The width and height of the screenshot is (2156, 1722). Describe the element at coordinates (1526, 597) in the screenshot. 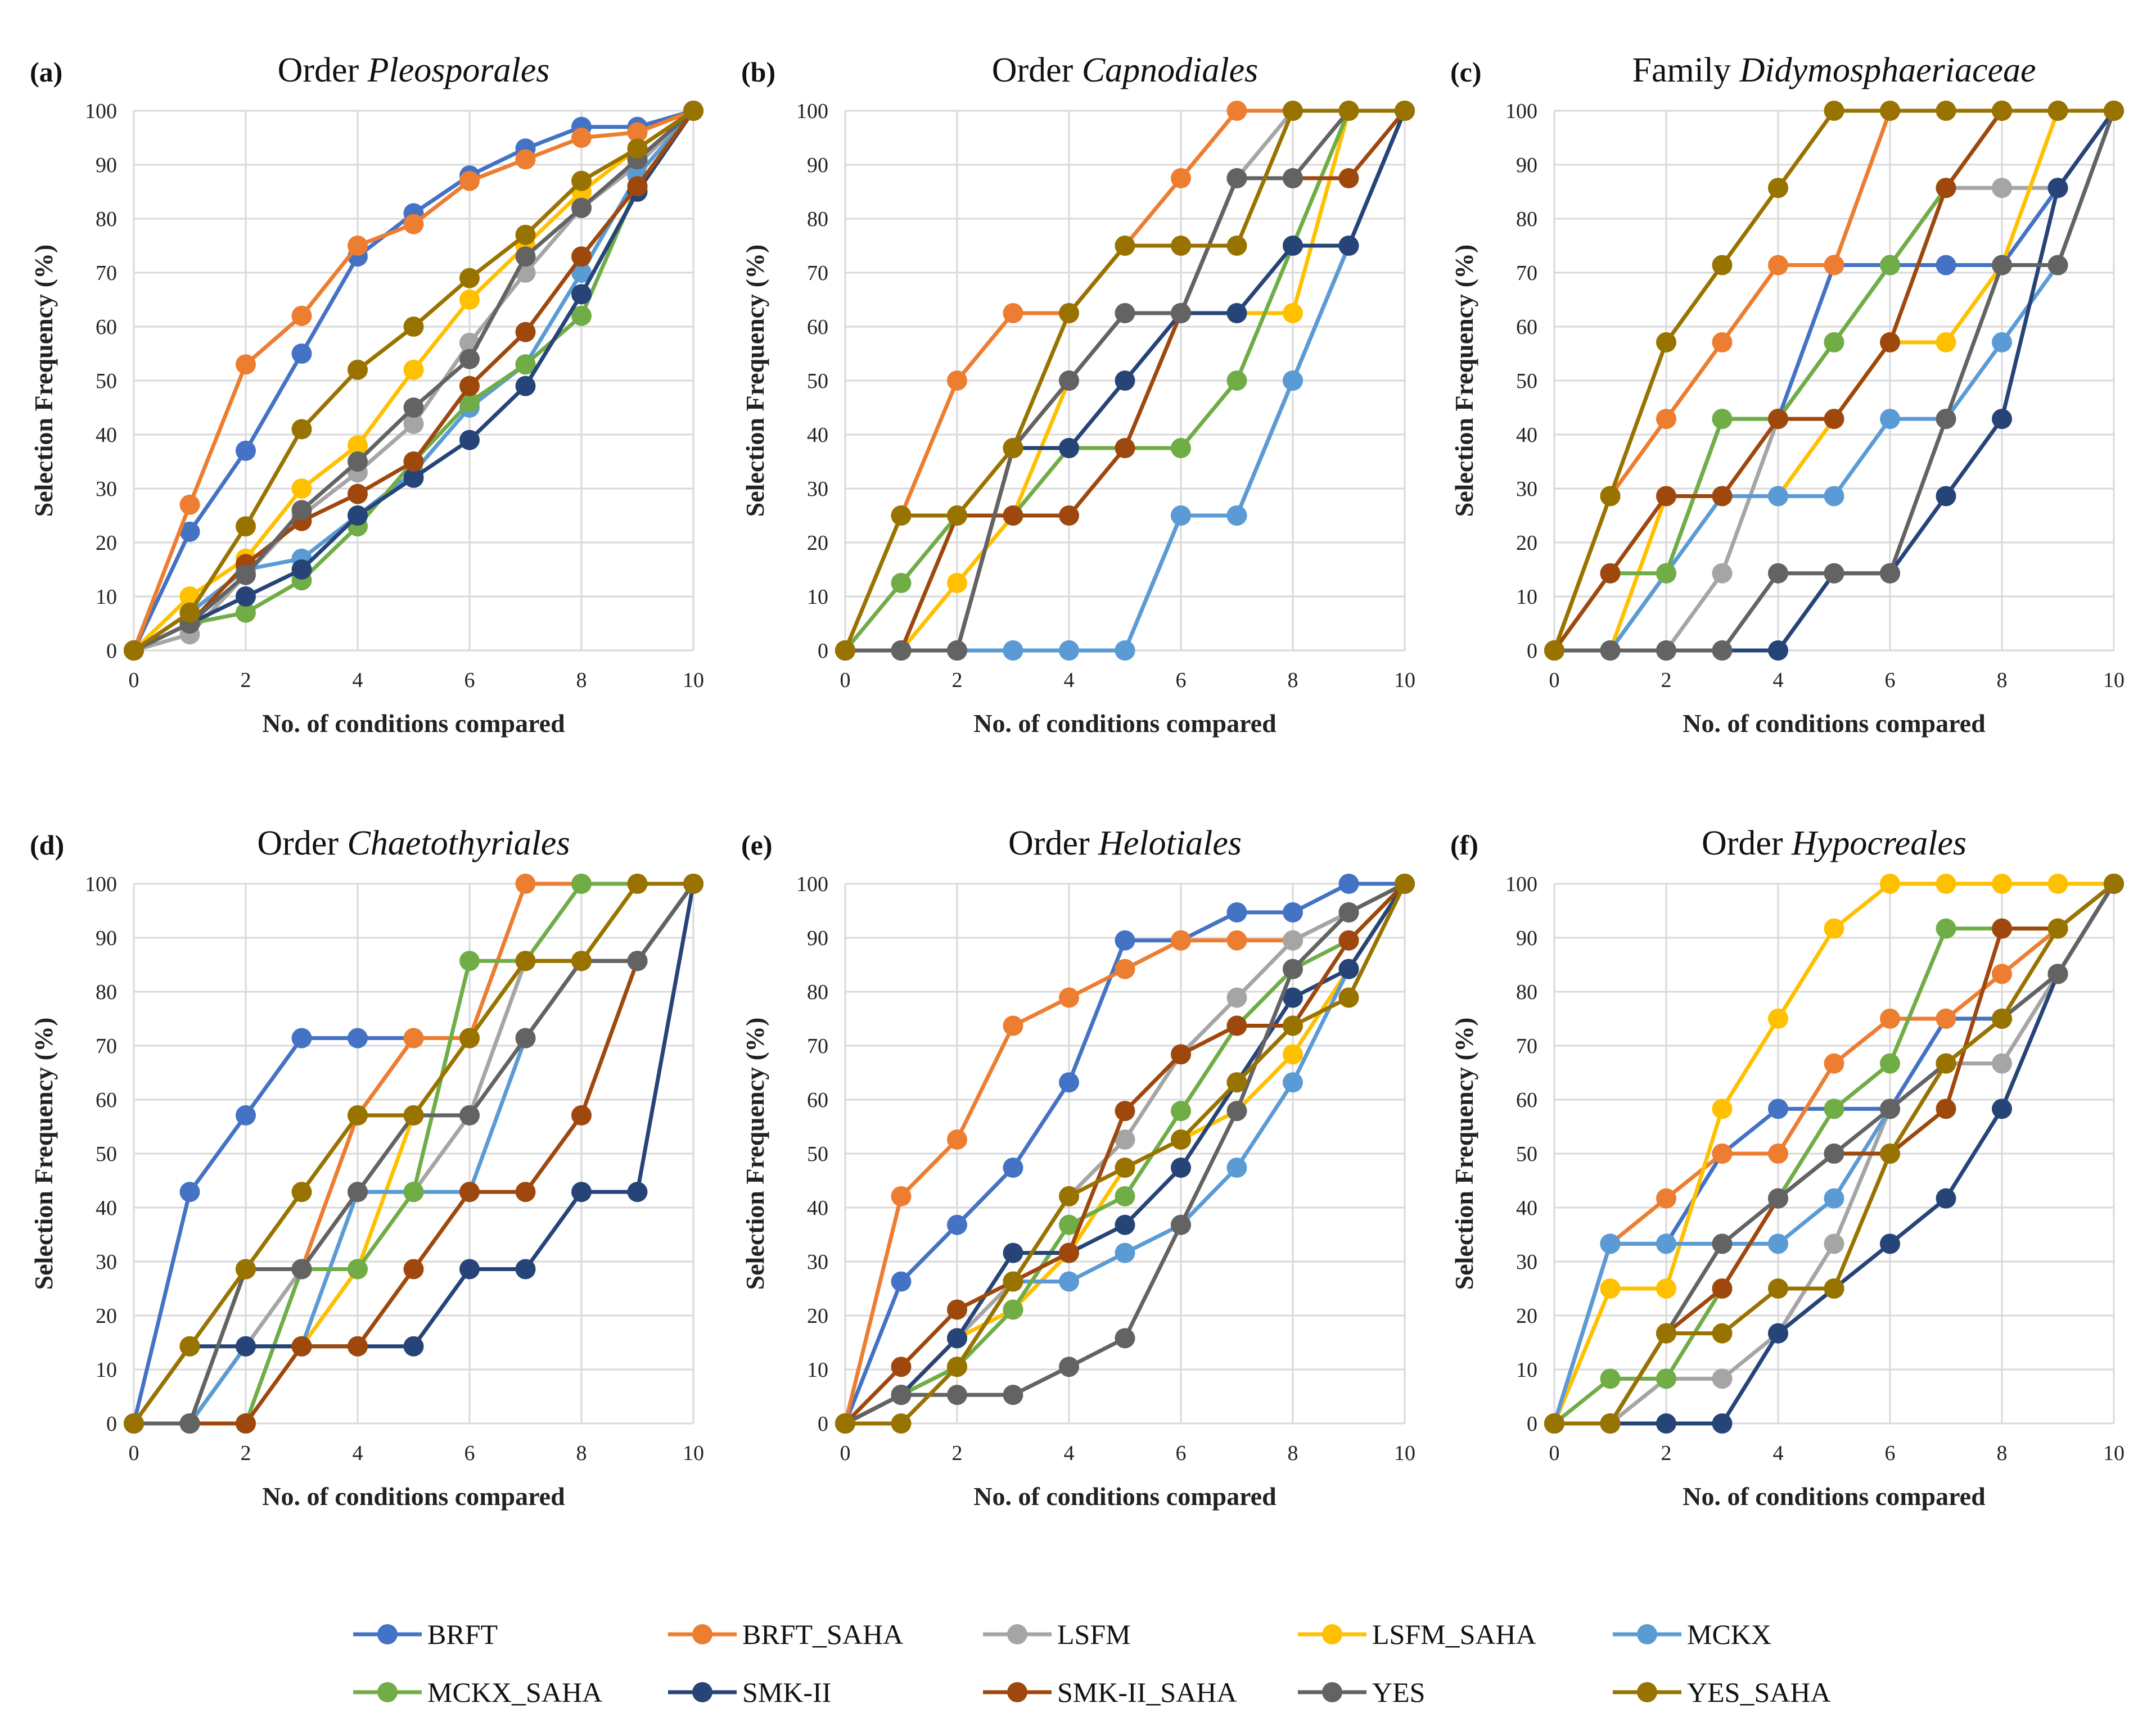

I see `y-tick-label: 10` at that location.